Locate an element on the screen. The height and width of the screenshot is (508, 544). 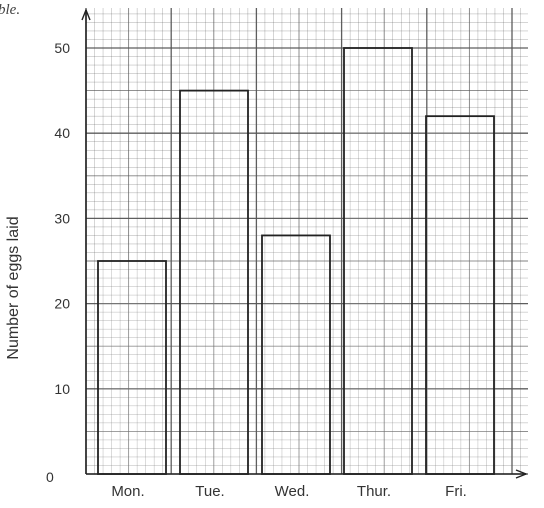
y-tick-label: 20 is located at coordinates (62, 304).